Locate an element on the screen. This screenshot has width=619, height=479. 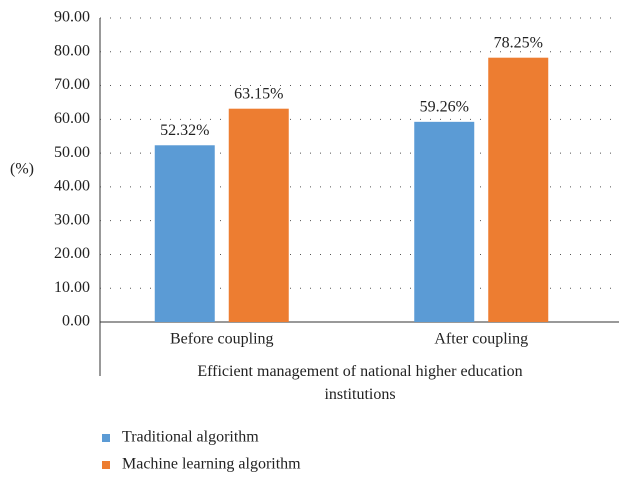
value-label: 78.25% is located at coordinates (518, 42).